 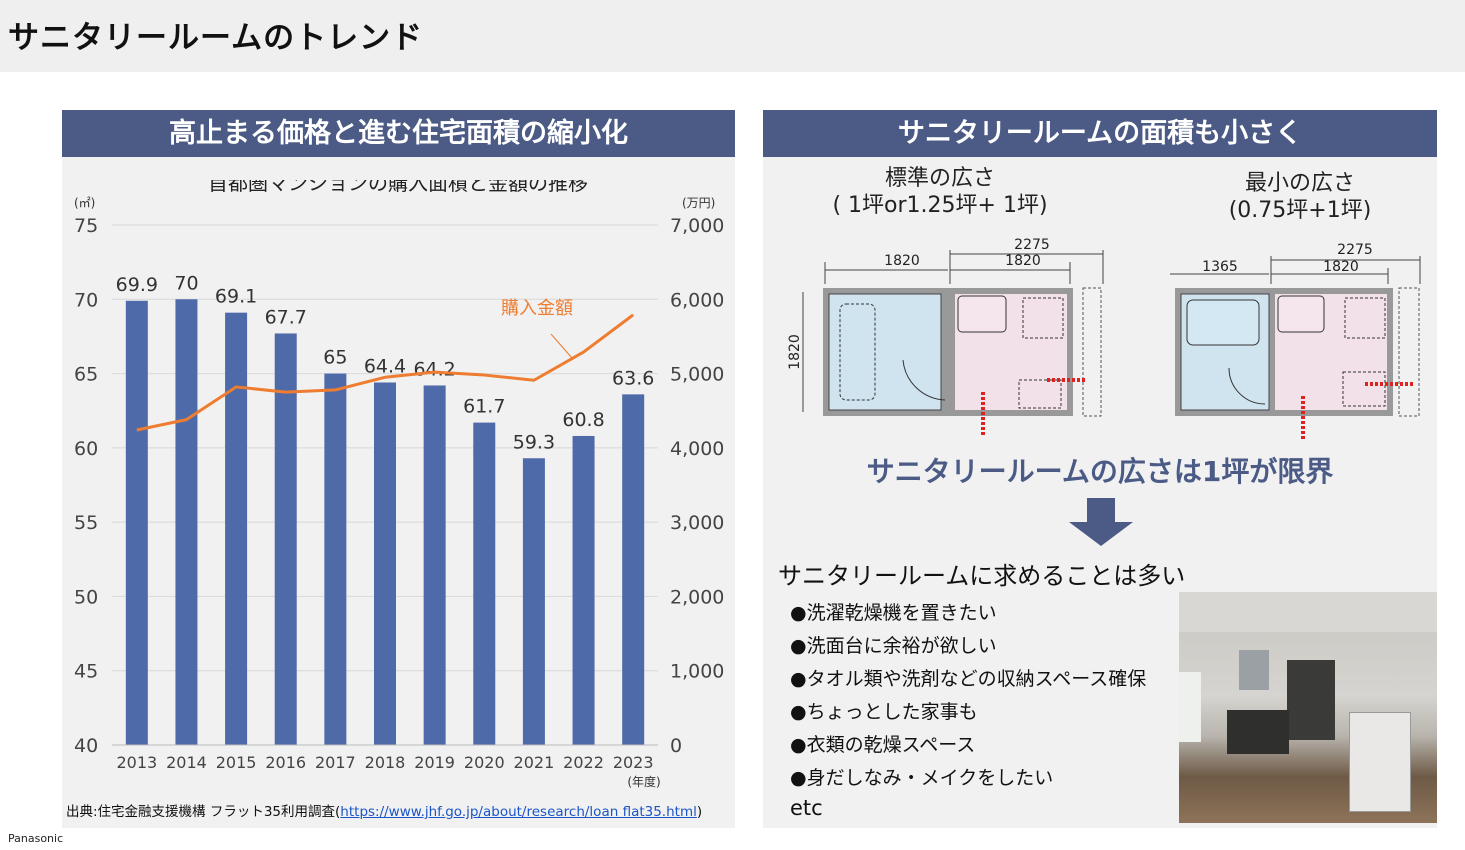 What do you see at coordinates (533, 601) in the screenshot?
I see `bar-2021` at bounding box center [533, 601].